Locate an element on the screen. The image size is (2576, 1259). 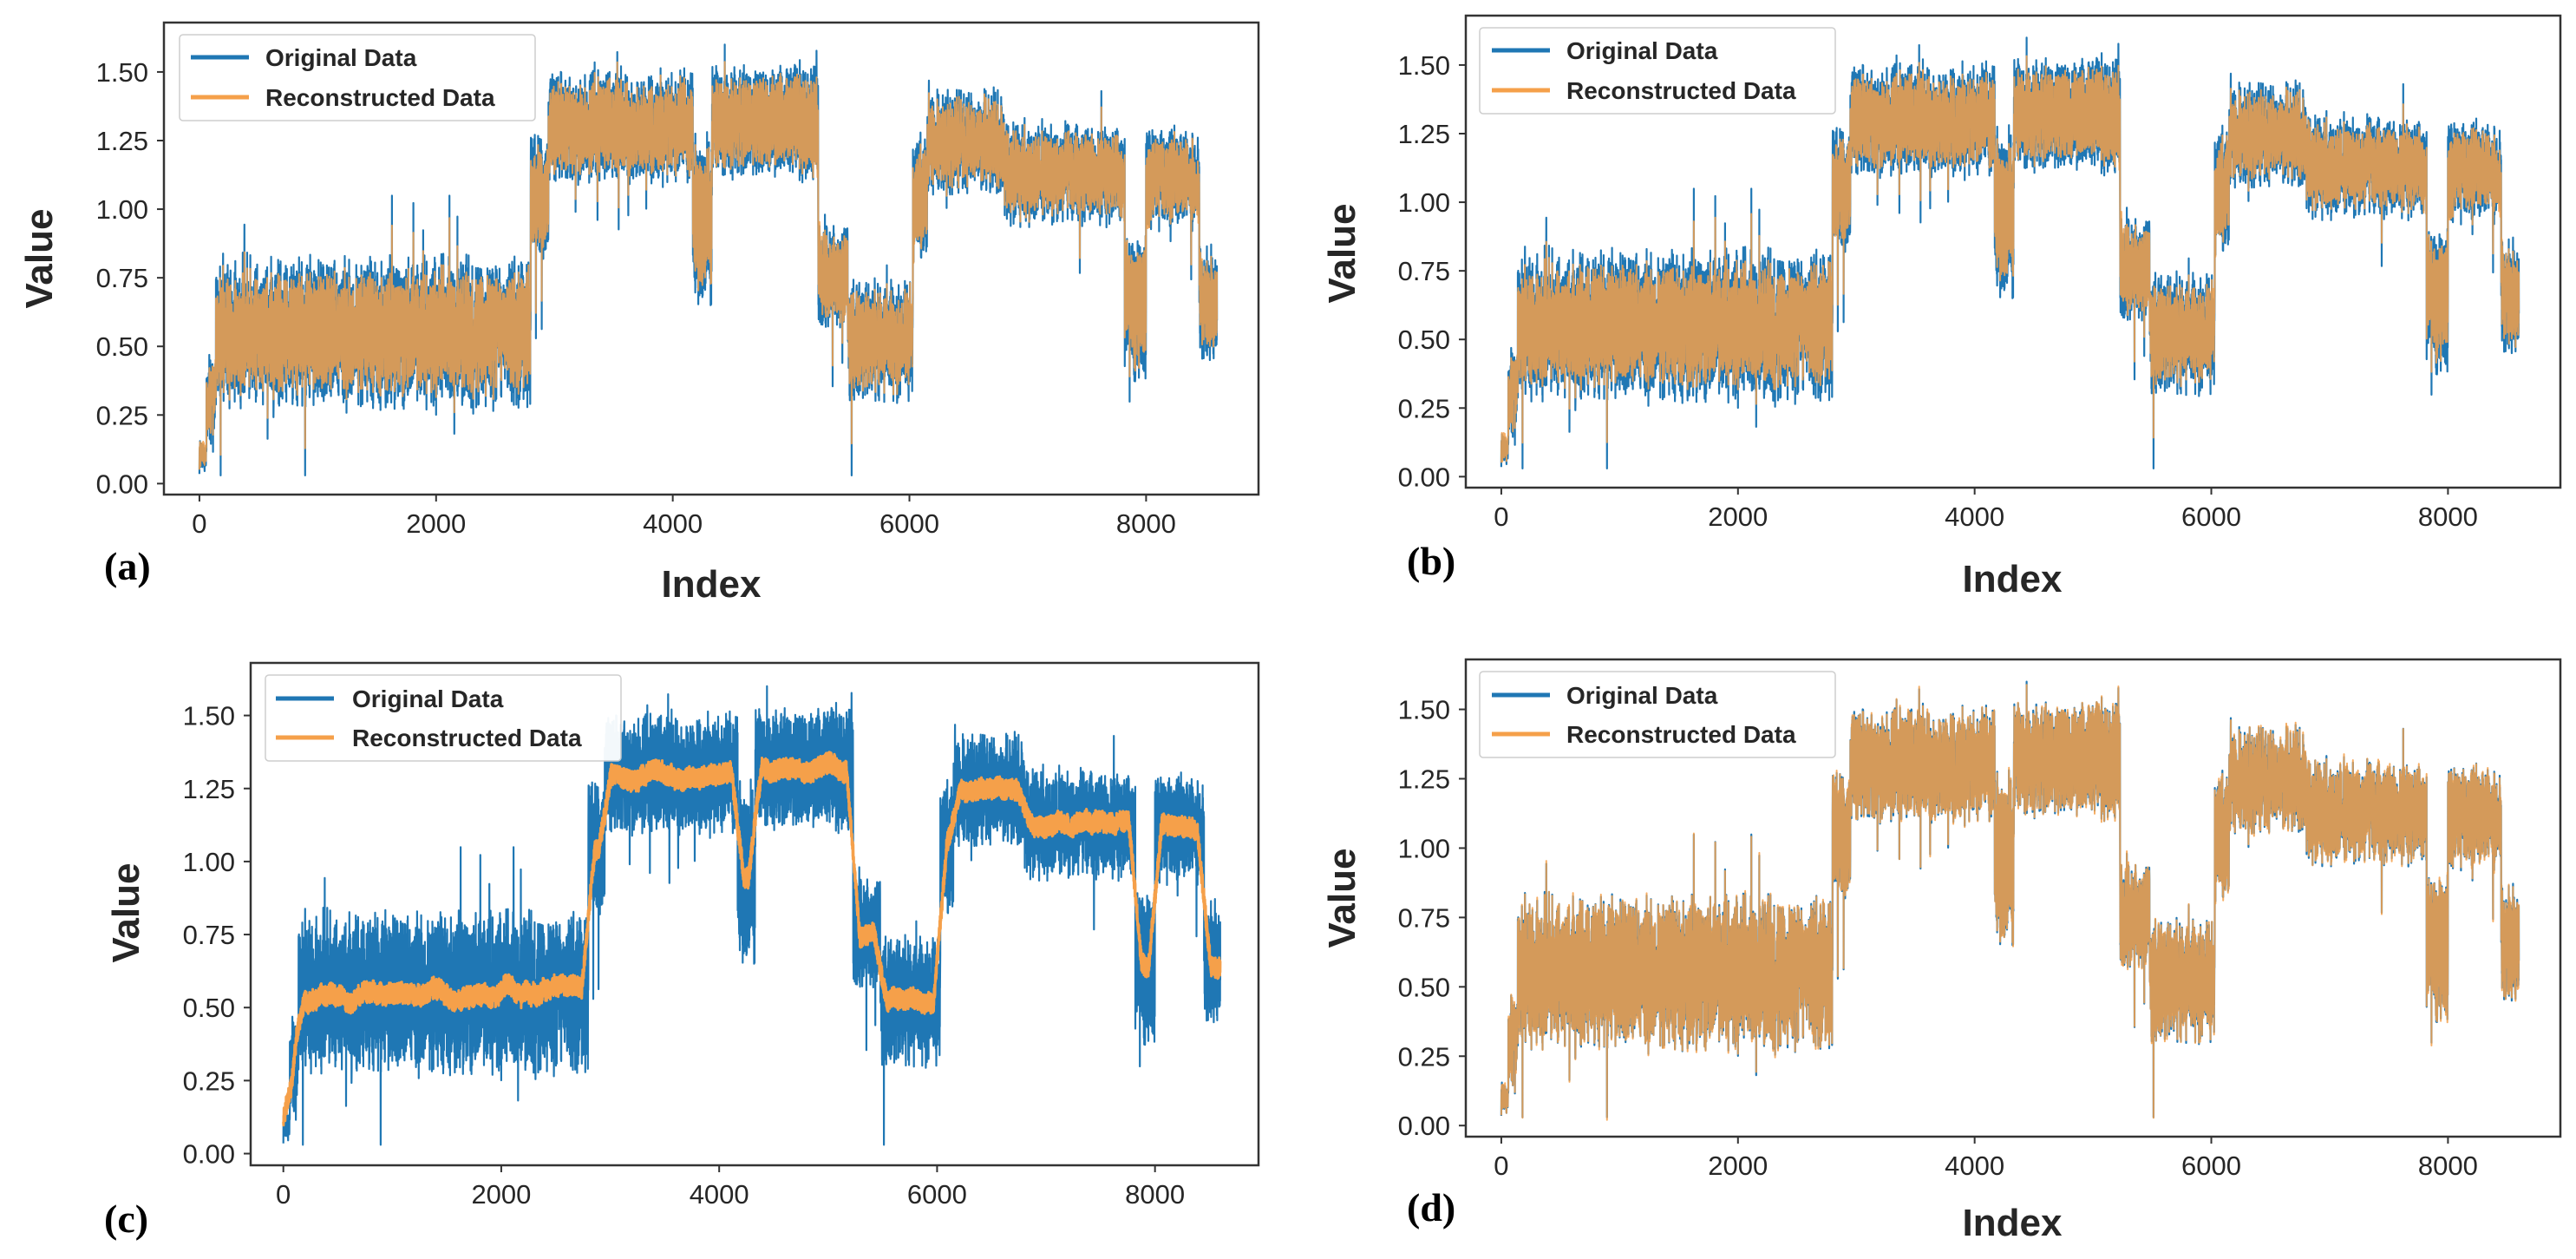
panel-label: (d) is located at coordinates (1431, 1207).